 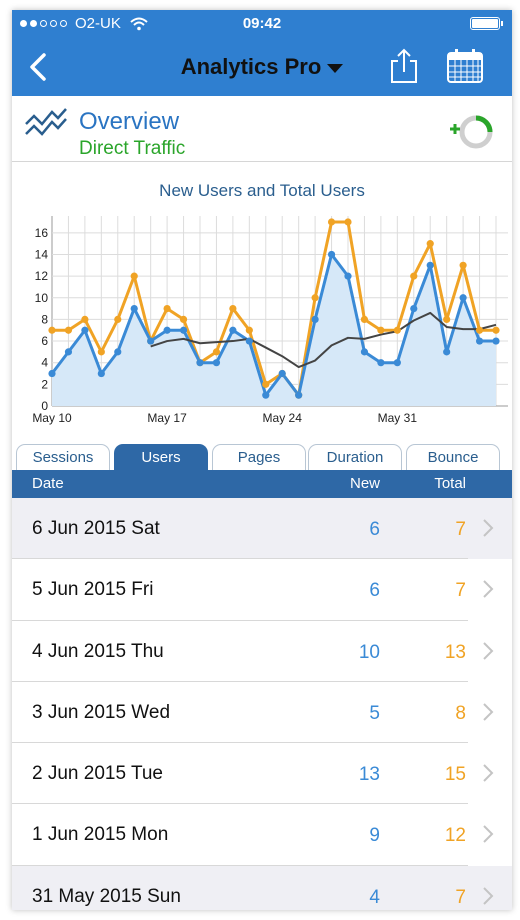 What do you see at coordinates (455, 775) in the screenshot?
I see `row-total-users: 15` at bounding box center [455, 775].